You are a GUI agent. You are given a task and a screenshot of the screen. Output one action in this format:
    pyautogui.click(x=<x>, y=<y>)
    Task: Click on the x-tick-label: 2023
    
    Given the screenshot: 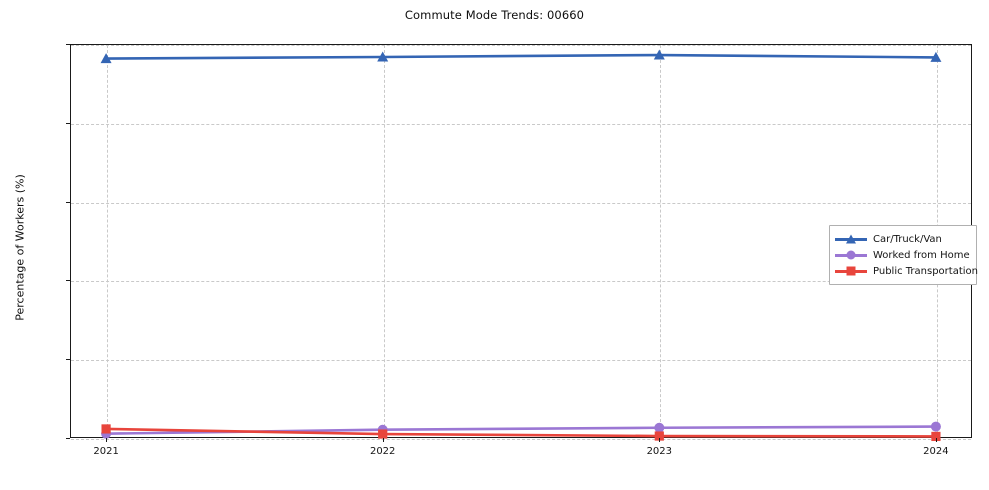 What is the action you would take?
    pyautogui.click(x=659, y=451)
    